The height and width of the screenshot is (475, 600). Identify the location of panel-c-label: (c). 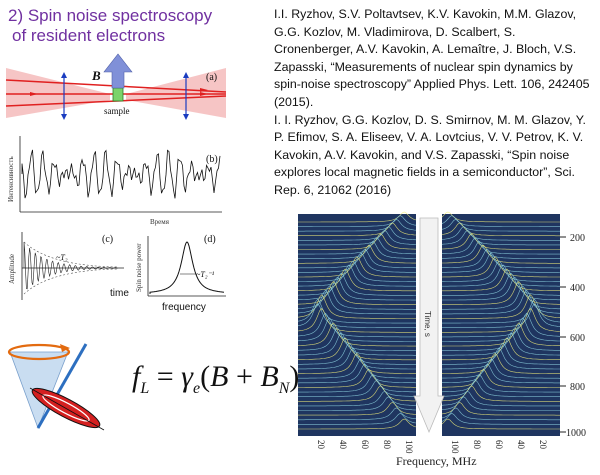
(107, 239).